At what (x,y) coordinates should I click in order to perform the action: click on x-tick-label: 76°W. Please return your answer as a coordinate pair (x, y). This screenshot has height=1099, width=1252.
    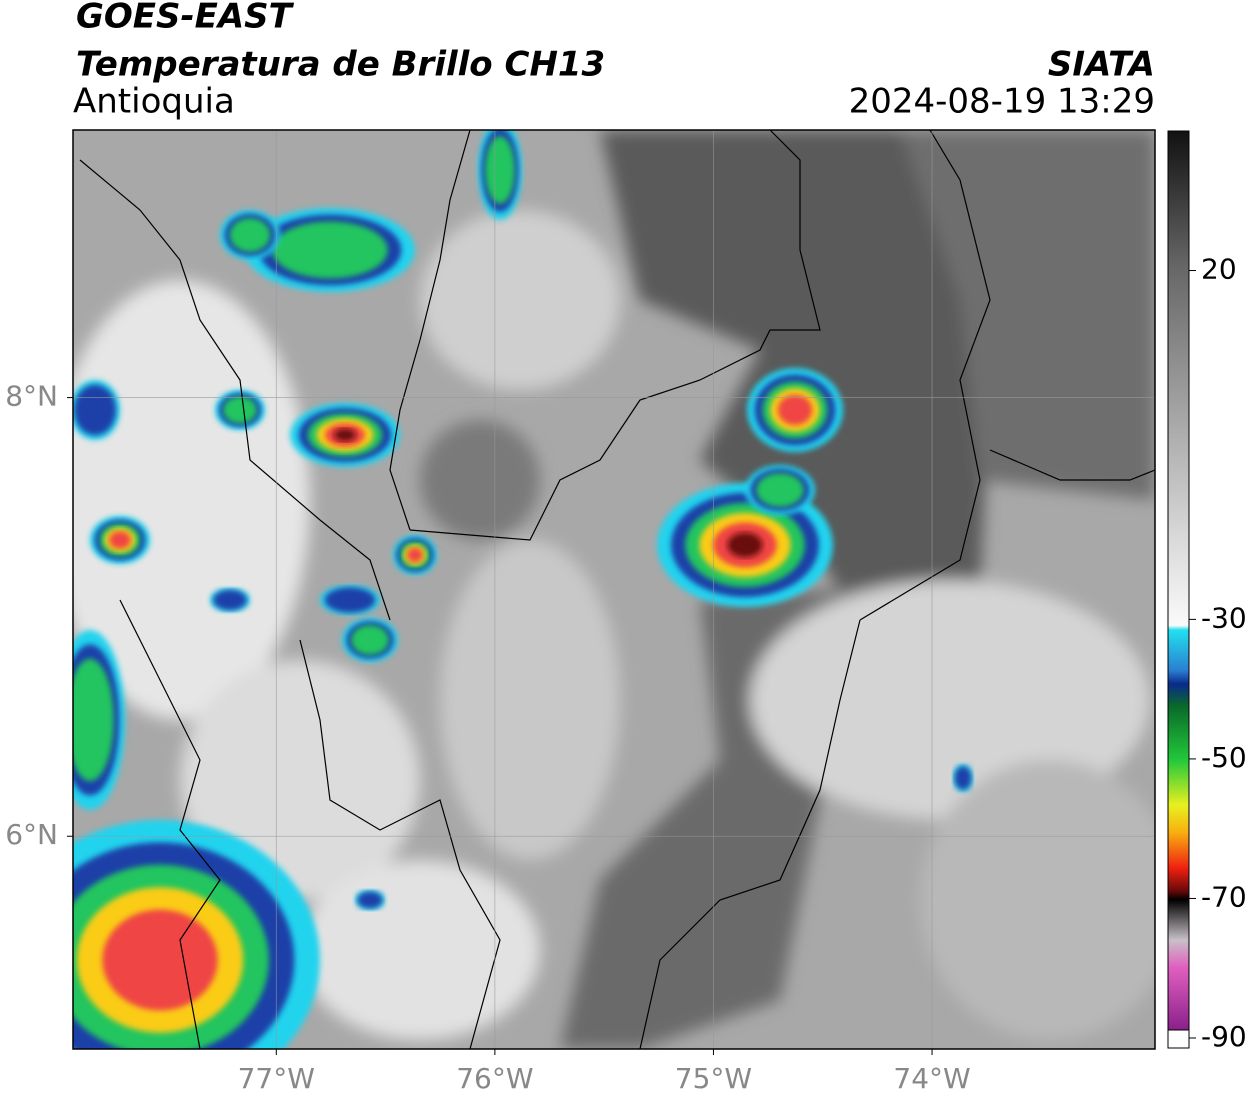
    Looking at the image, I should click on (494, 1078).